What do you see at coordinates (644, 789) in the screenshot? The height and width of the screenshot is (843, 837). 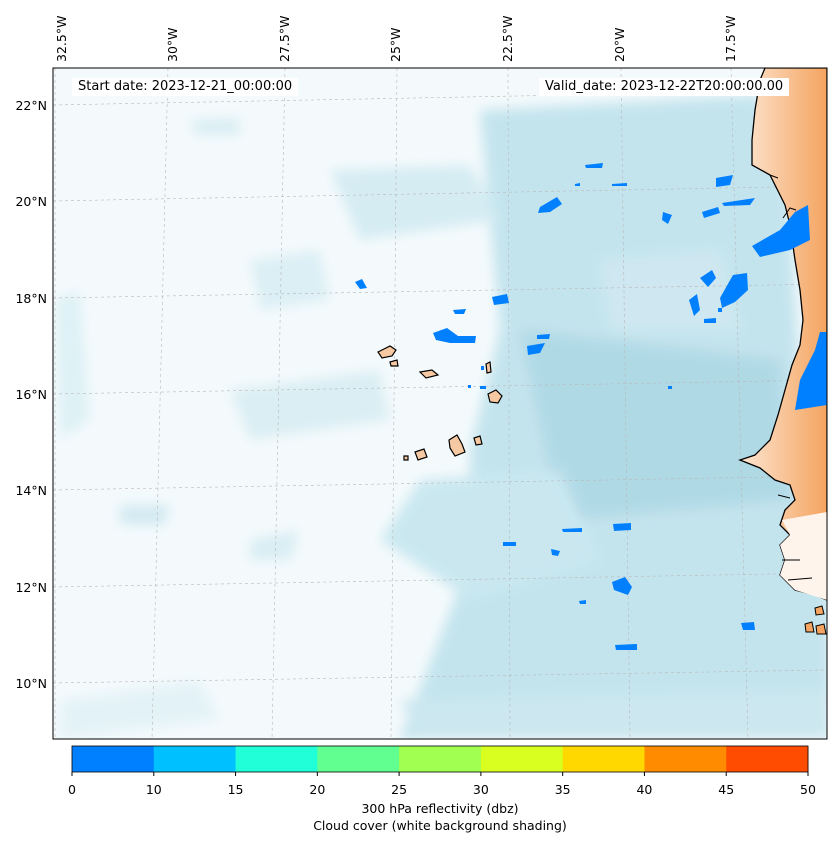 I see `colorbar-tick-label: 40` at bounding box center [644, 789].